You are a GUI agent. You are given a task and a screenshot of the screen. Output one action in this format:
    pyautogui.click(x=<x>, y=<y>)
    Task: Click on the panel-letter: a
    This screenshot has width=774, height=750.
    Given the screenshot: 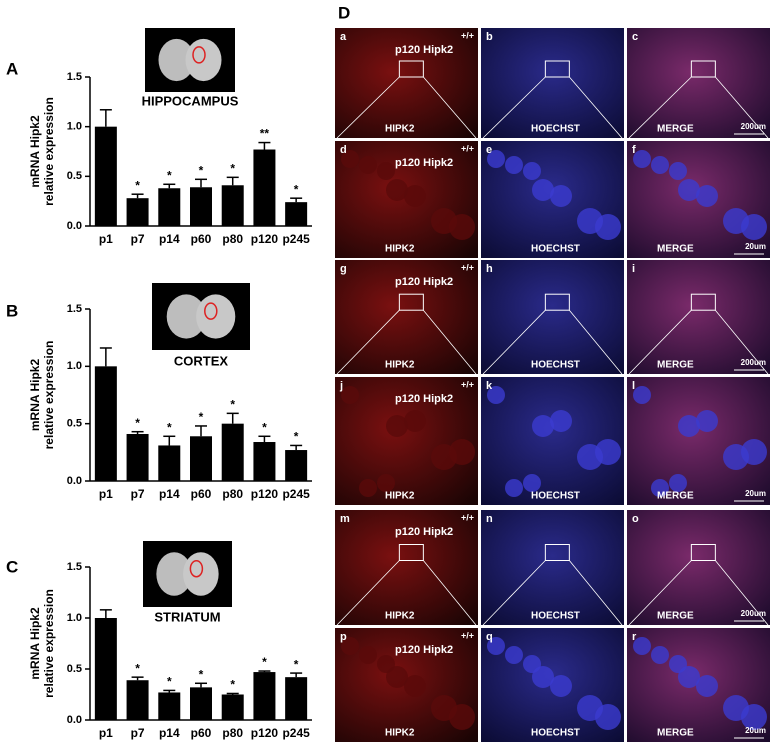 What is the action you would take?
    pyautogui.click(x=343, y=37)
    